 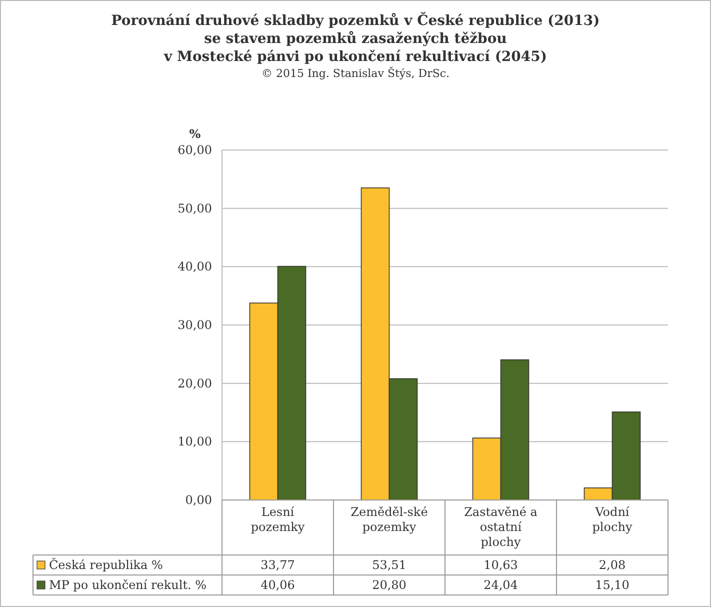 I want to click on x-tick-label: Vodní plochy, so click(x=612, y=519).